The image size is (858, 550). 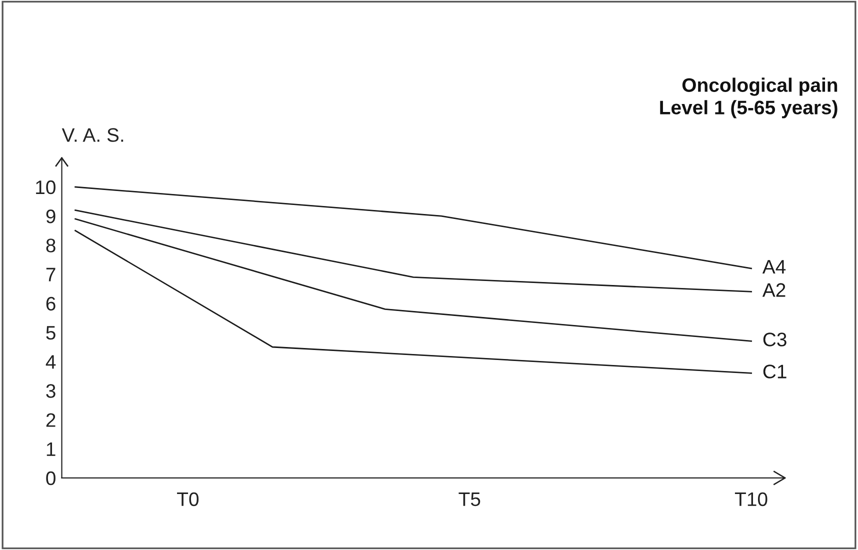 What do you see at coordinates (774, 371) in the screenshot?
I see `series-label: C1` at bounding box center [774, 371].